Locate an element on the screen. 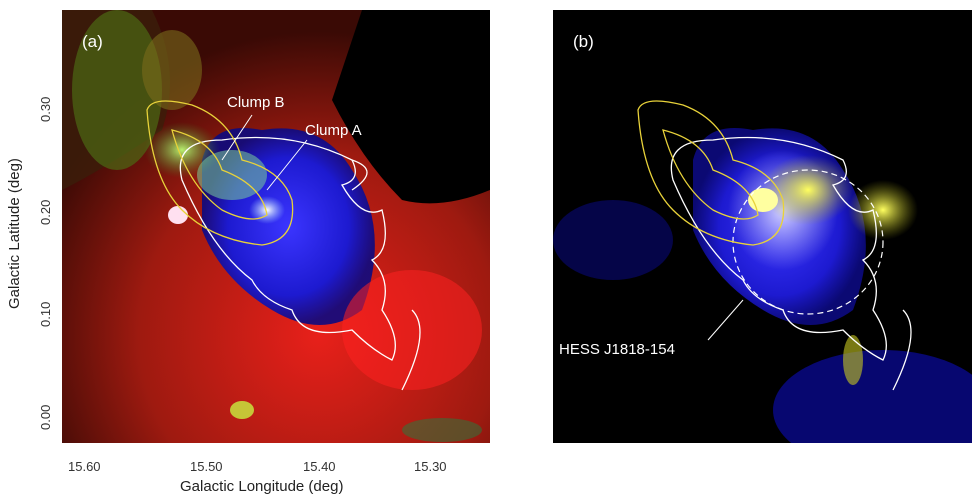 The image size is (972, 497). x-axis-label: Galactic Longitude (deg) is located at coordinates (262, 486).